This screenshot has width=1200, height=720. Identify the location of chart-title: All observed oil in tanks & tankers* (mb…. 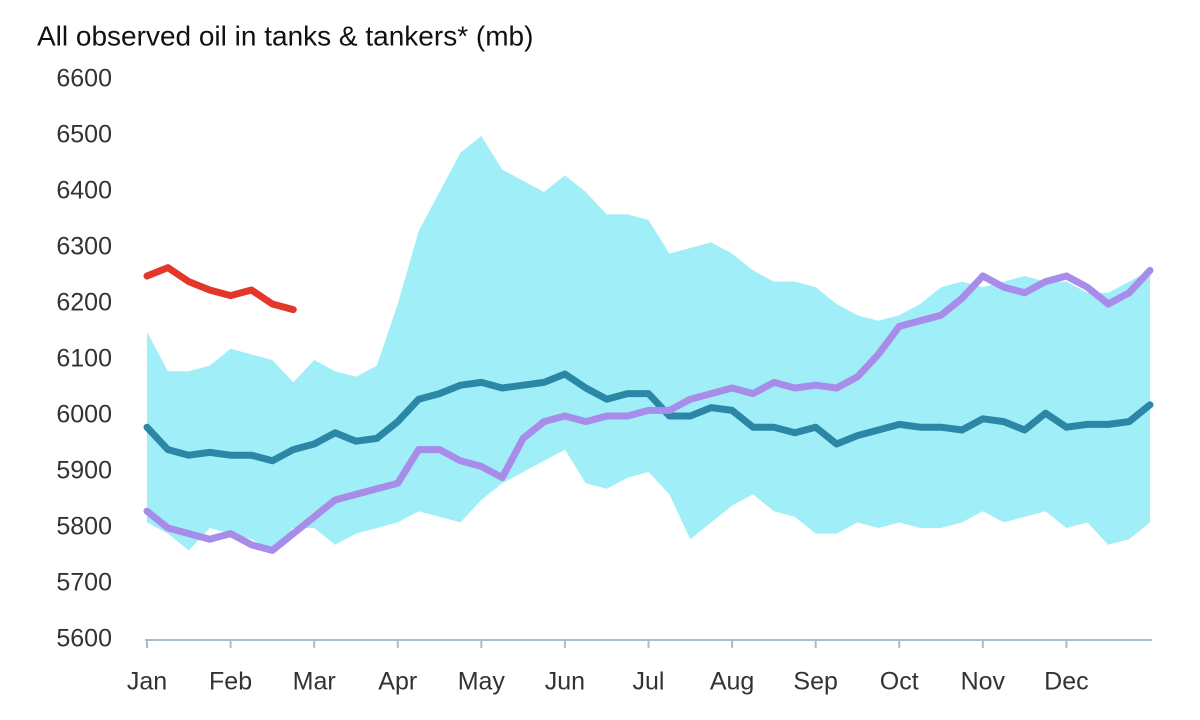
(285, 35).